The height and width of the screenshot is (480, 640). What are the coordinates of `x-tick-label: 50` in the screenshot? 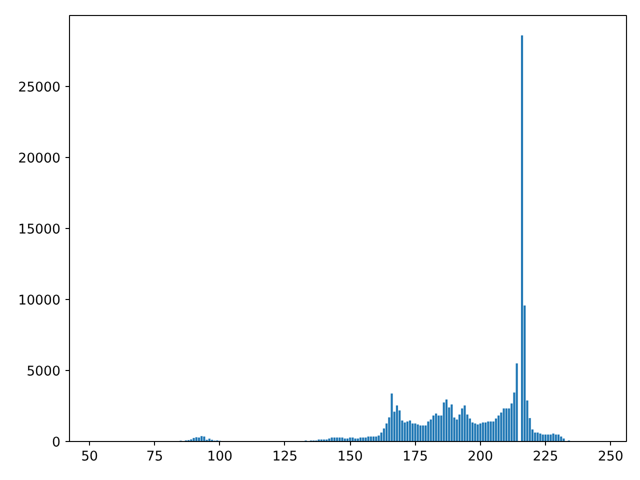 It's located at (89, 457).